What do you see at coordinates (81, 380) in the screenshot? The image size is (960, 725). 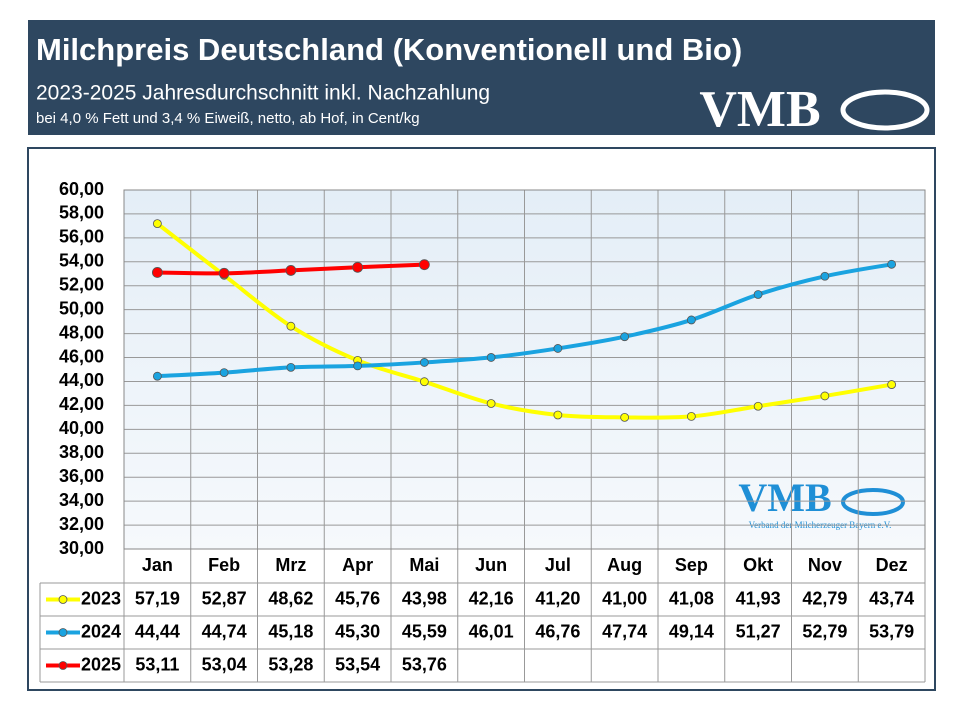 I see `y-tick-label: 44,00` at bounding box center [81, 380].